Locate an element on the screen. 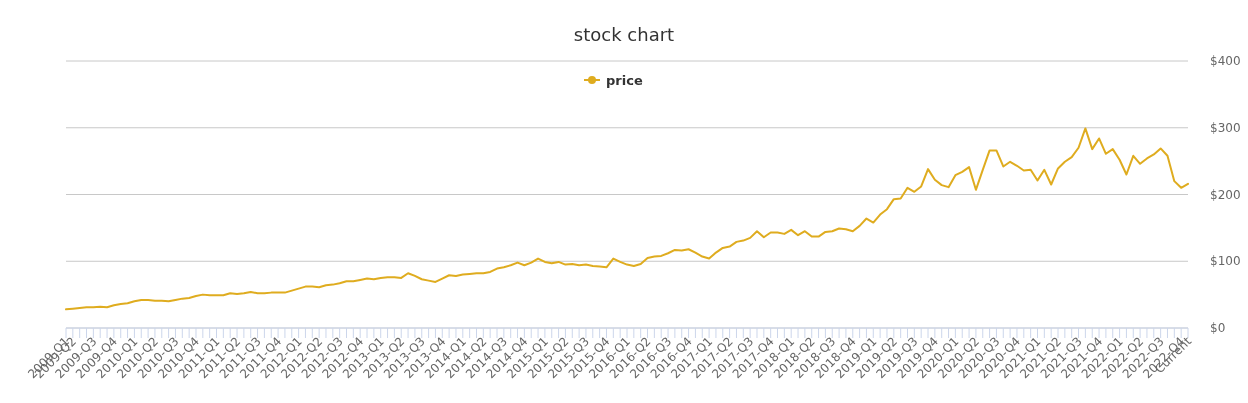 This screenshot has height=403, width=1248. y-tick-label: $100 is located at coordinates (1225, 261).